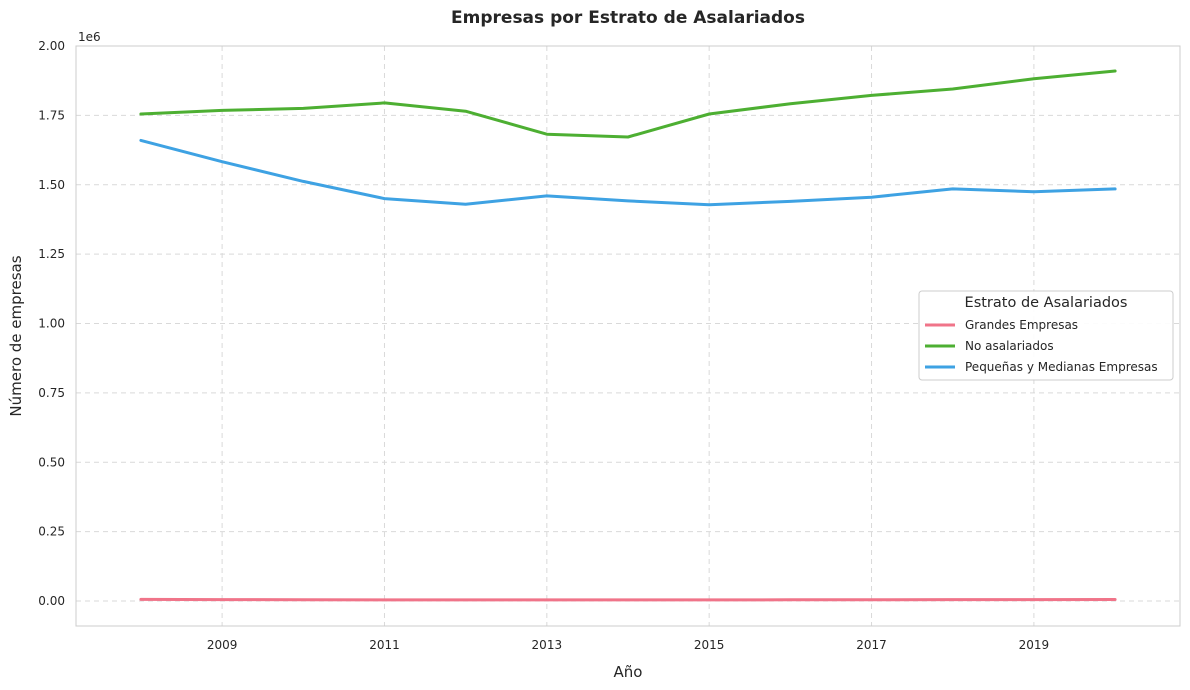 This screenshot has width=1190, height=690. I want to click on y-tick-label: 1.50, so click(51, 185).